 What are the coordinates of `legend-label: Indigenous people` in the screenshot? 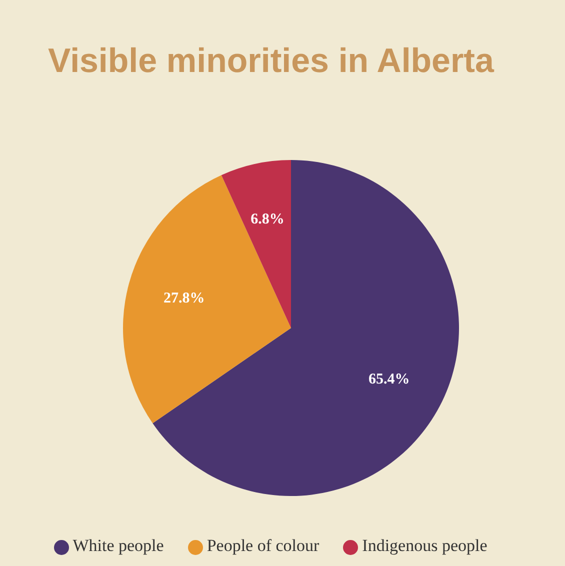 It's located at (425, 545).